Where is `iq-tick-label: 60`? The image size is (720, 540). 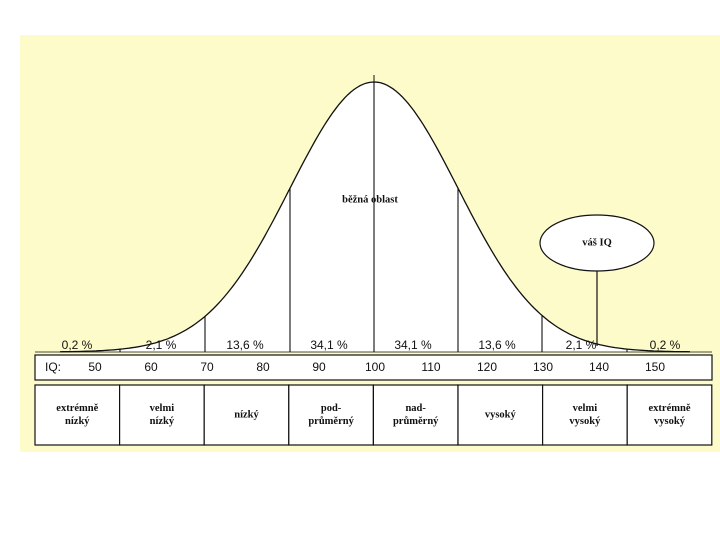 iq-tick-label: 60 is located at coordinates (151, 367).